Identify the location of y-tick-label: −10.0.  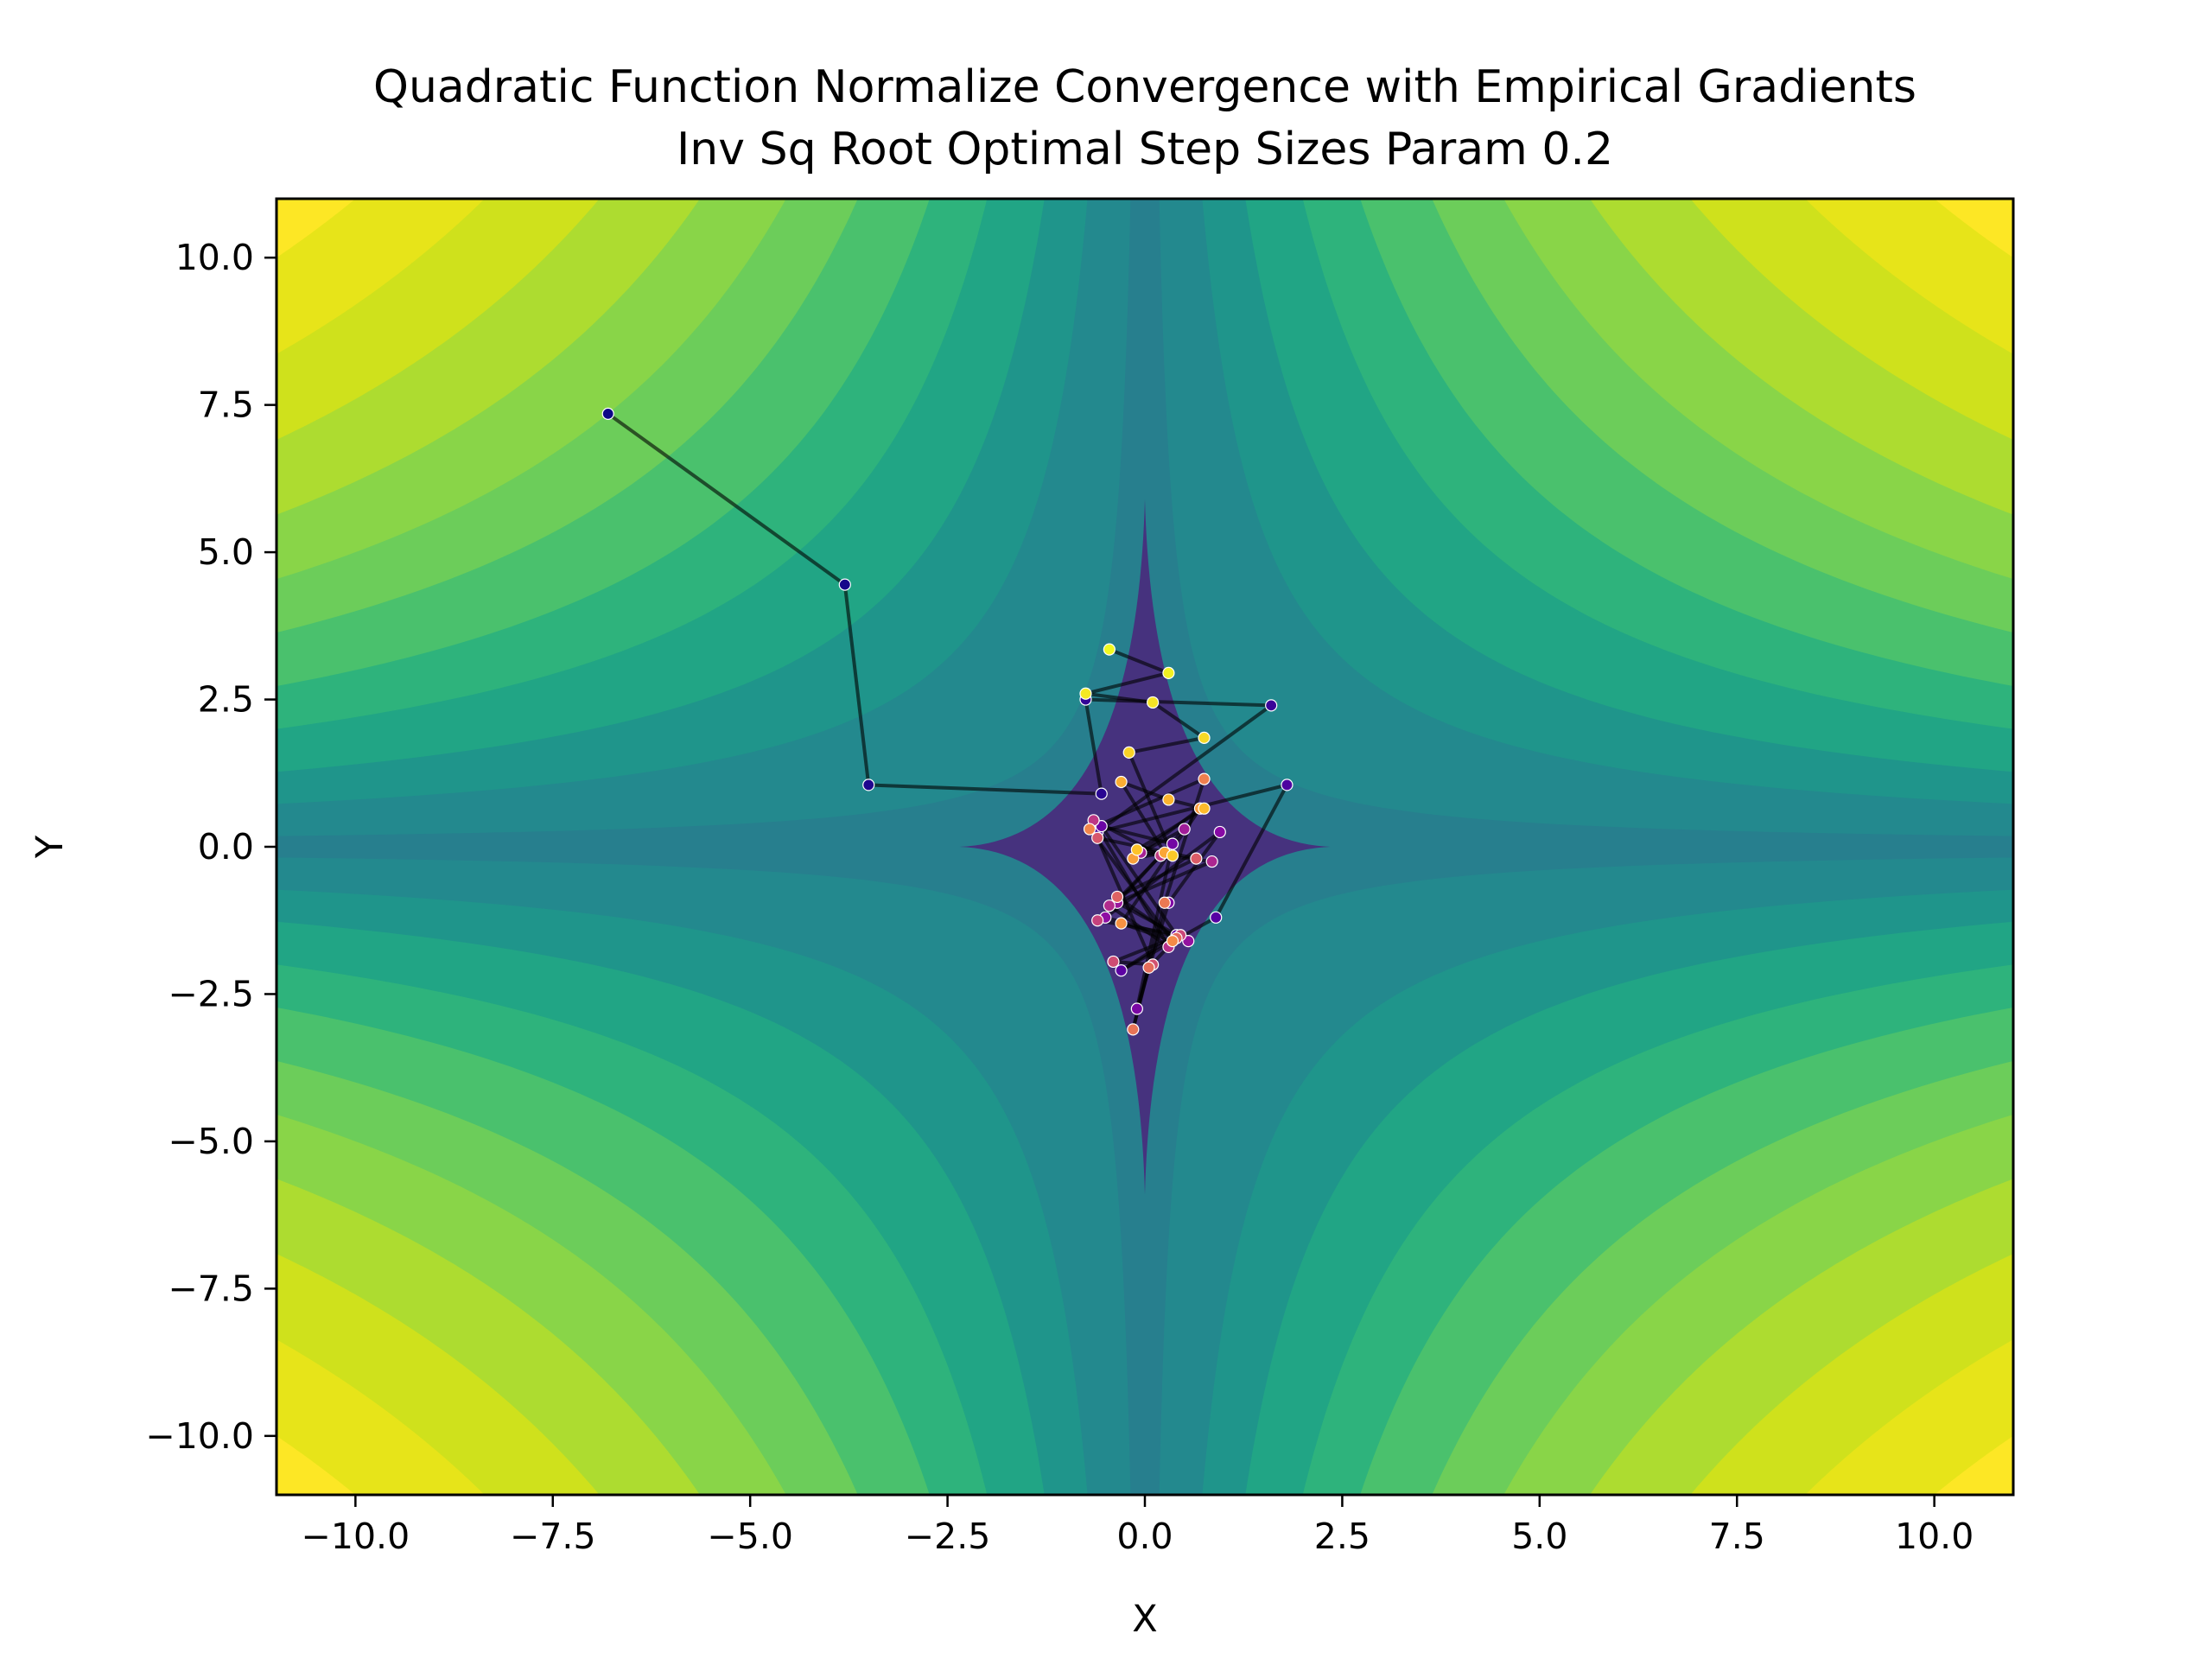
(199, 1436).